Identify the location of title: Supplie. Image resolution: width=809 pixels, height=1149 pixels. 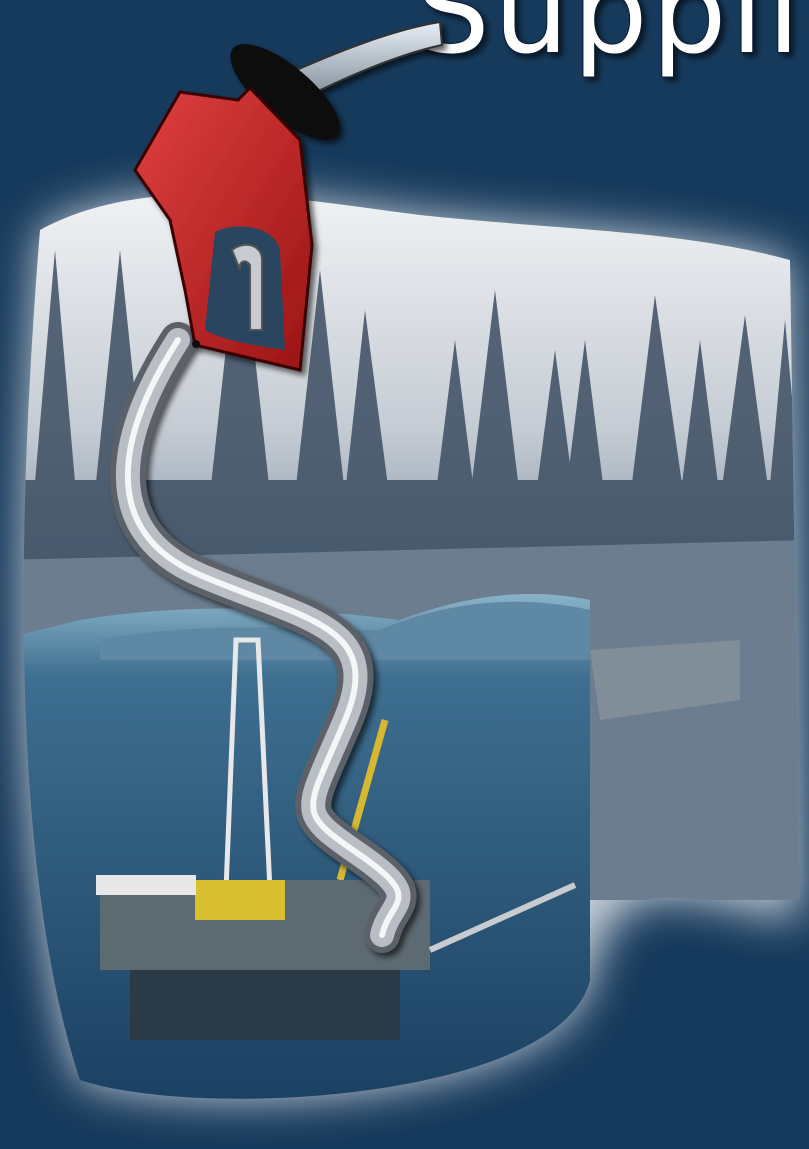
(612, 40).